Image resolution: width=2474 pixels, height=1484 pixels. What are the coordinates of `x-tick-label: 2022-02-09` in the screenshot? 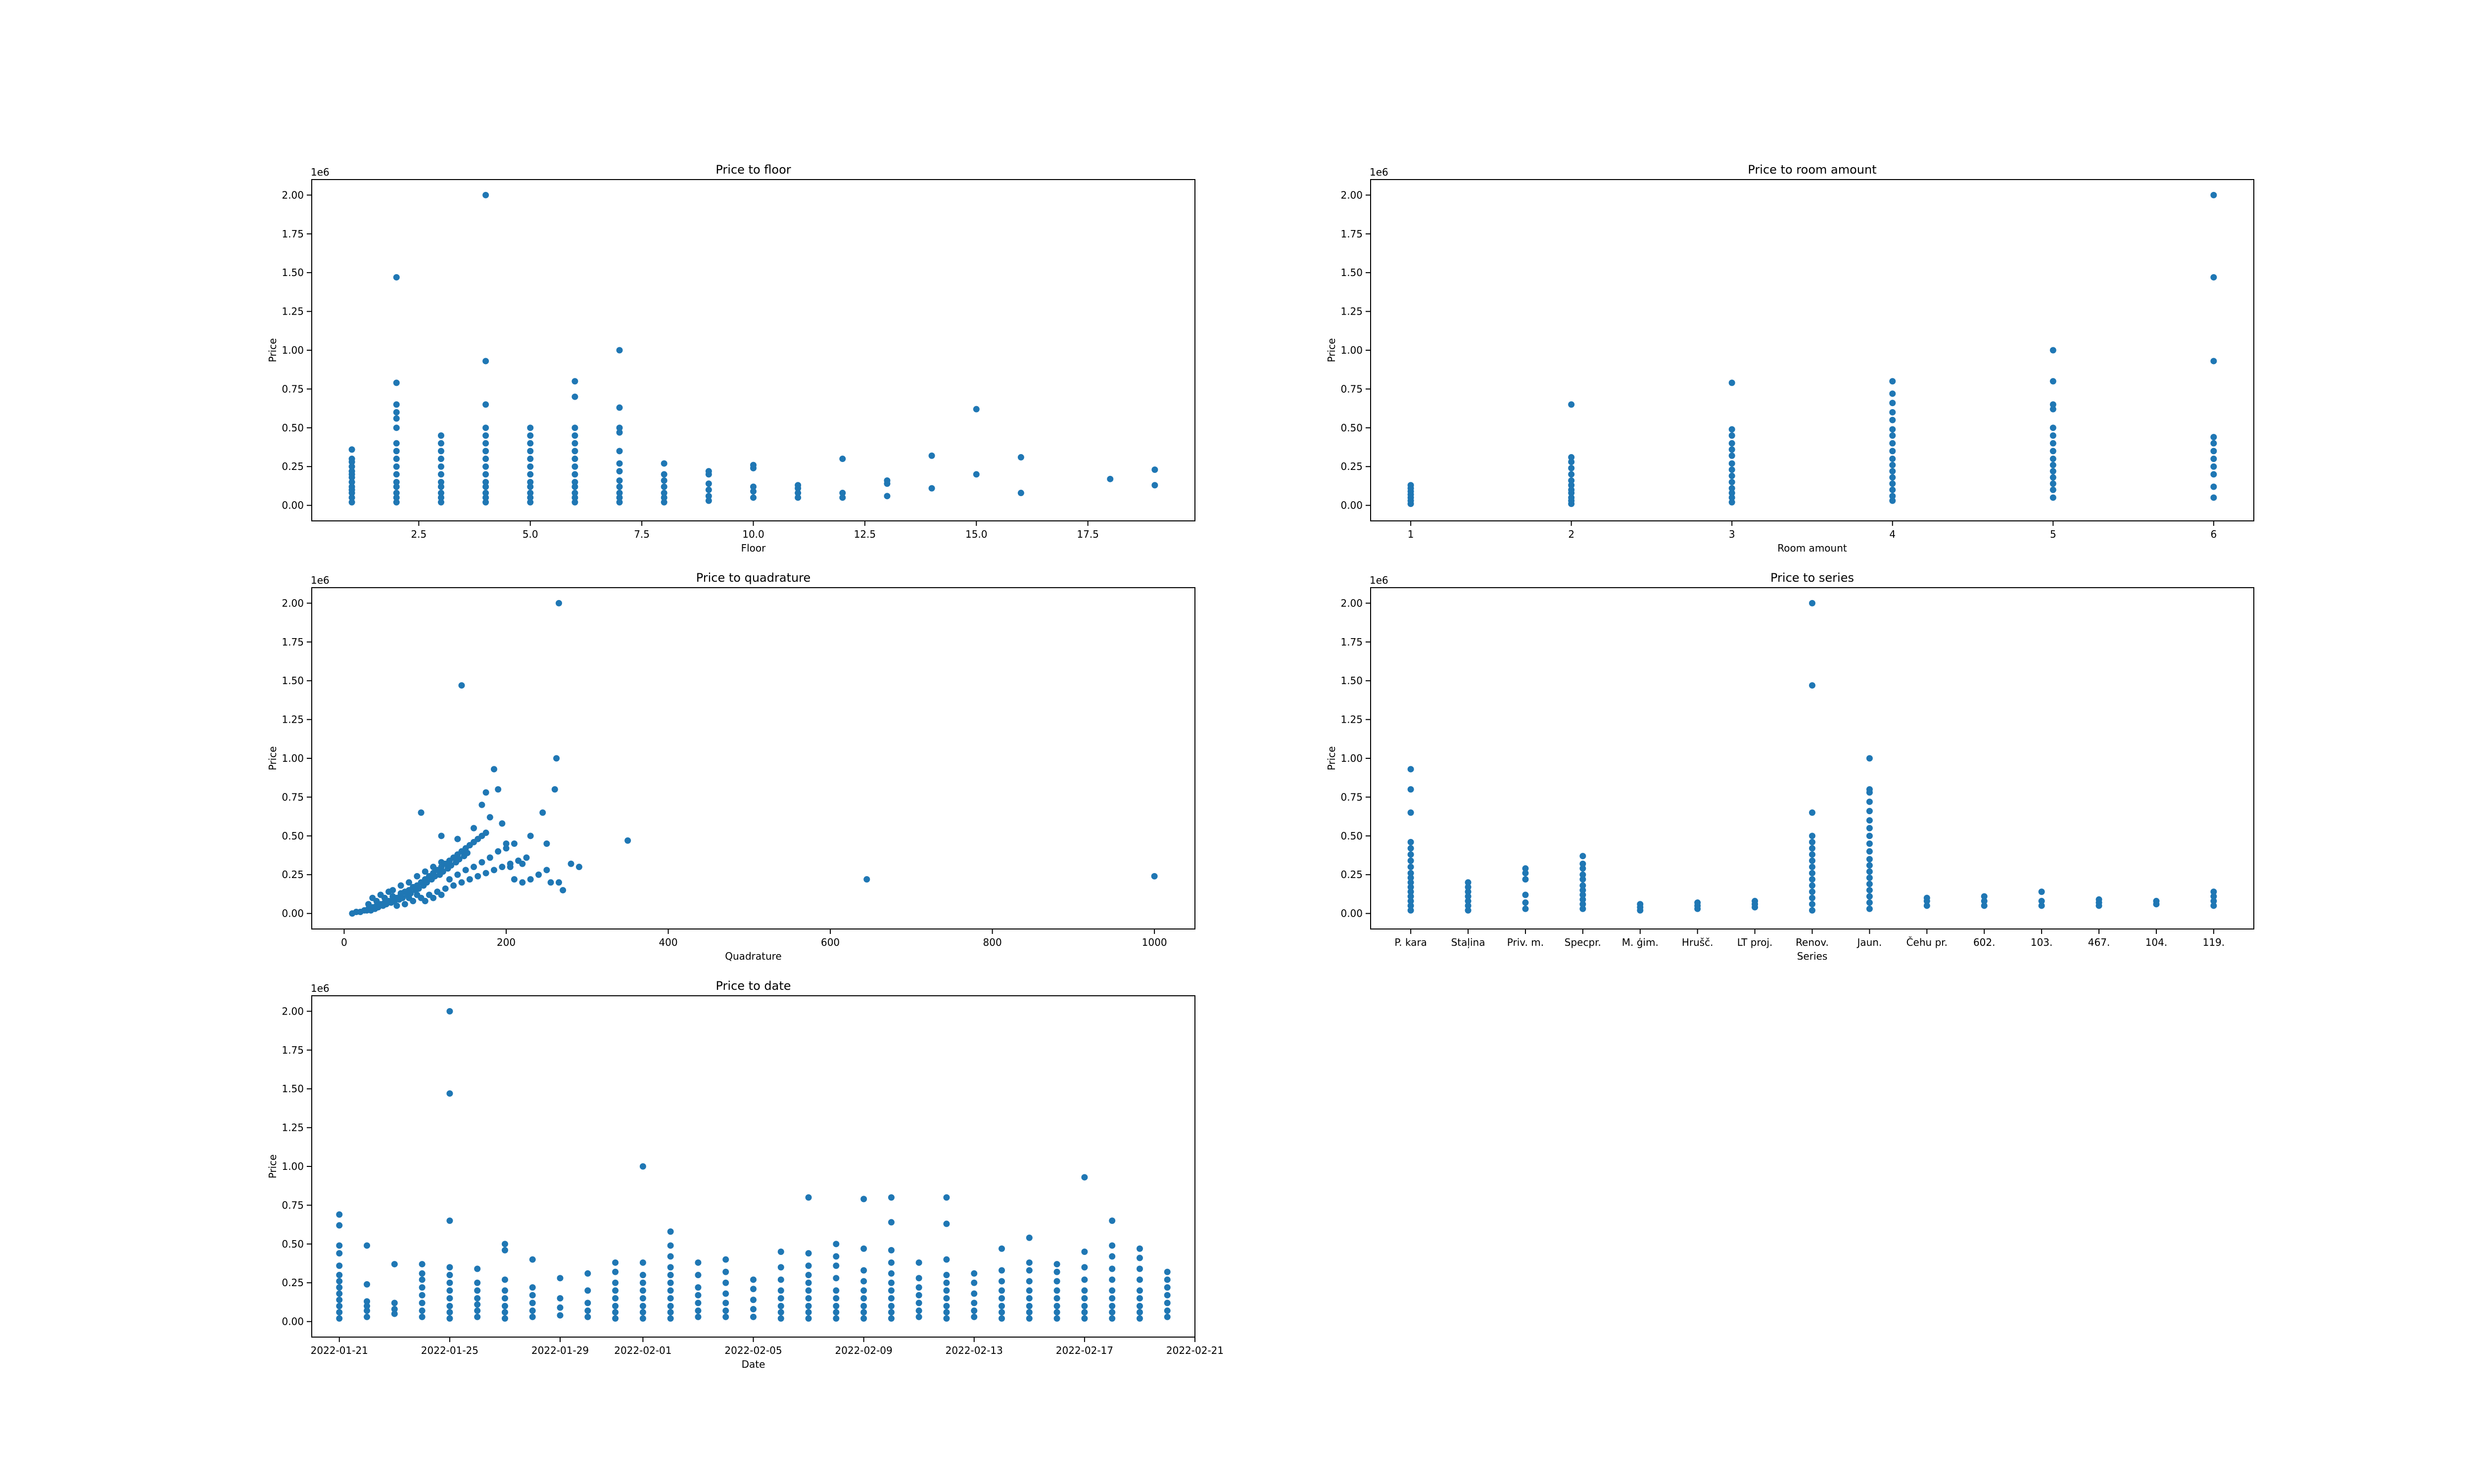 It's located at (864, 1350).